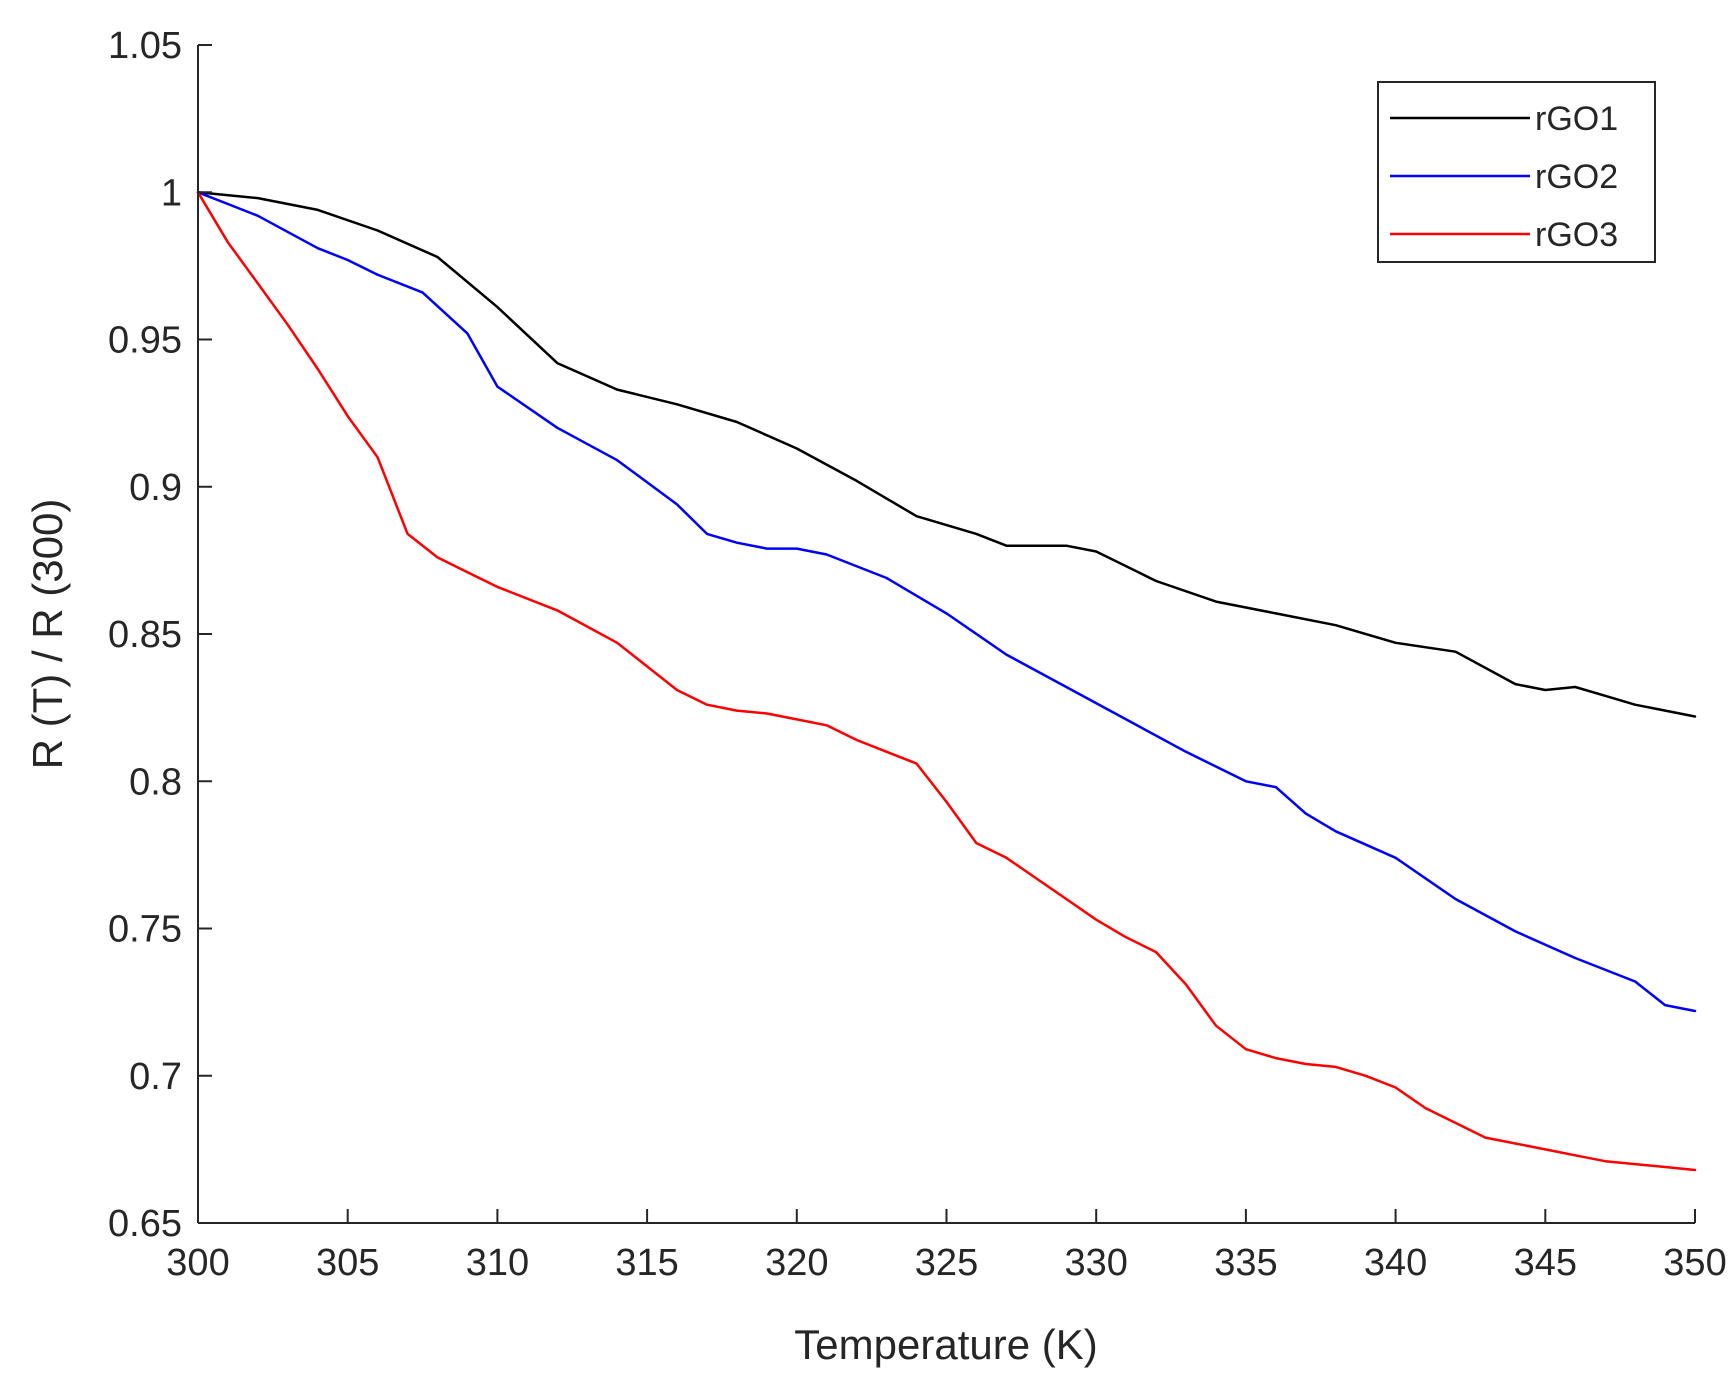 The width and height of the screenshot is (1735, 1393). What do you see at coordinates (1576, 177) in the screenshot?
I see `legend-label-rgo2: rGO2` at bounding box center [1576, 177].